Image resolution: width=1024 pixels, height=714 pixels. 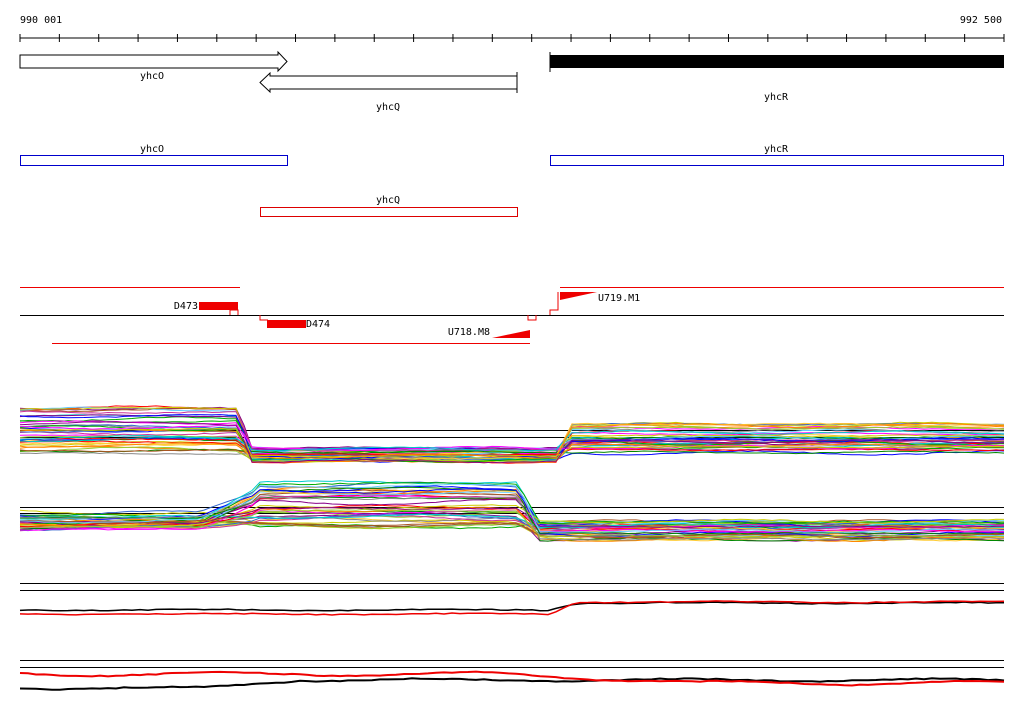 I want to click on gene-bar, so click(x=777, y=61).